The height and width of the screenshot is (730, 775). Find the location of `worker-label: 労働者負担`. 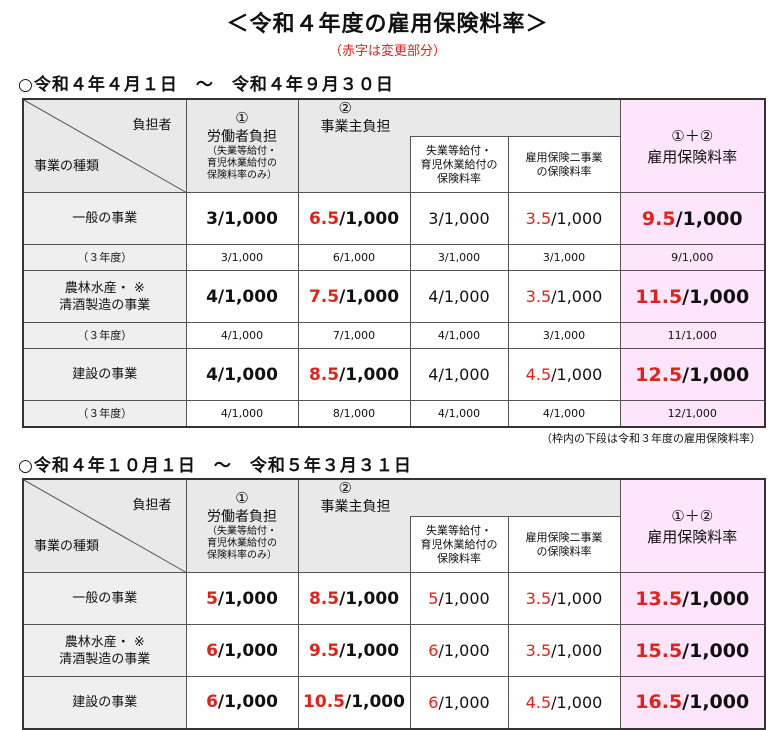

worker-label: 労働者負担 is located at coordinates (242, 517).